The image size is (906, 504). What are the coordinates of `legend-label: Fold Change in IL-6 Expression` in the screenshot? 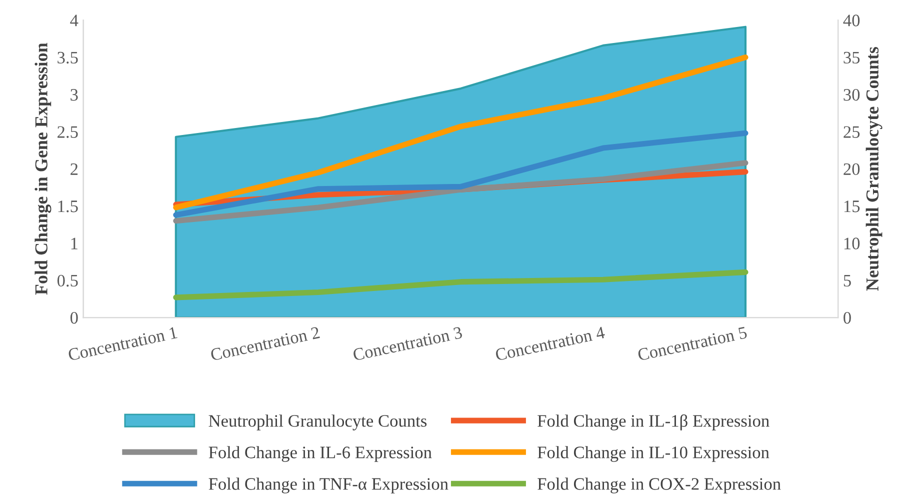 It's located at (320, 454).